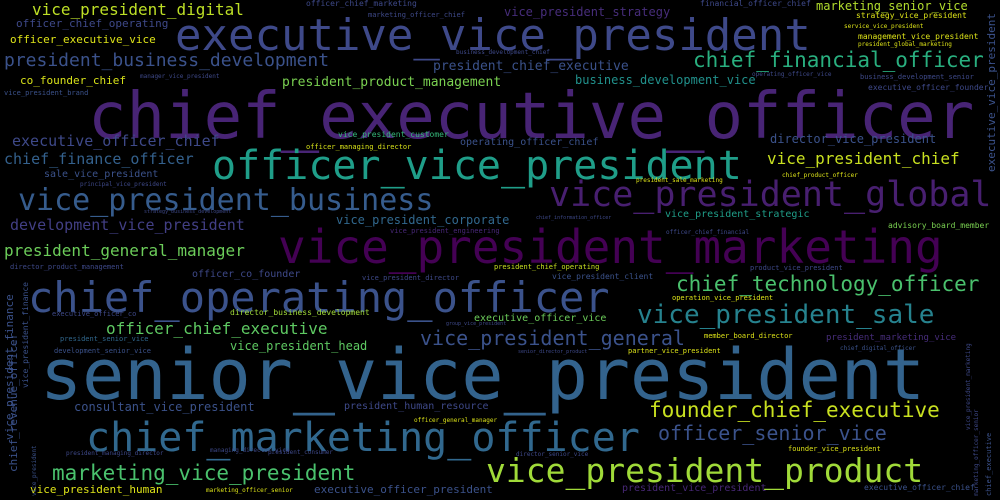 Image resolution: width=1000 pixels, height=500 pixels. Describe the element at coordinates (410, 278) in the screenshot. I see `cloud-word: vice_president_director` at that location.